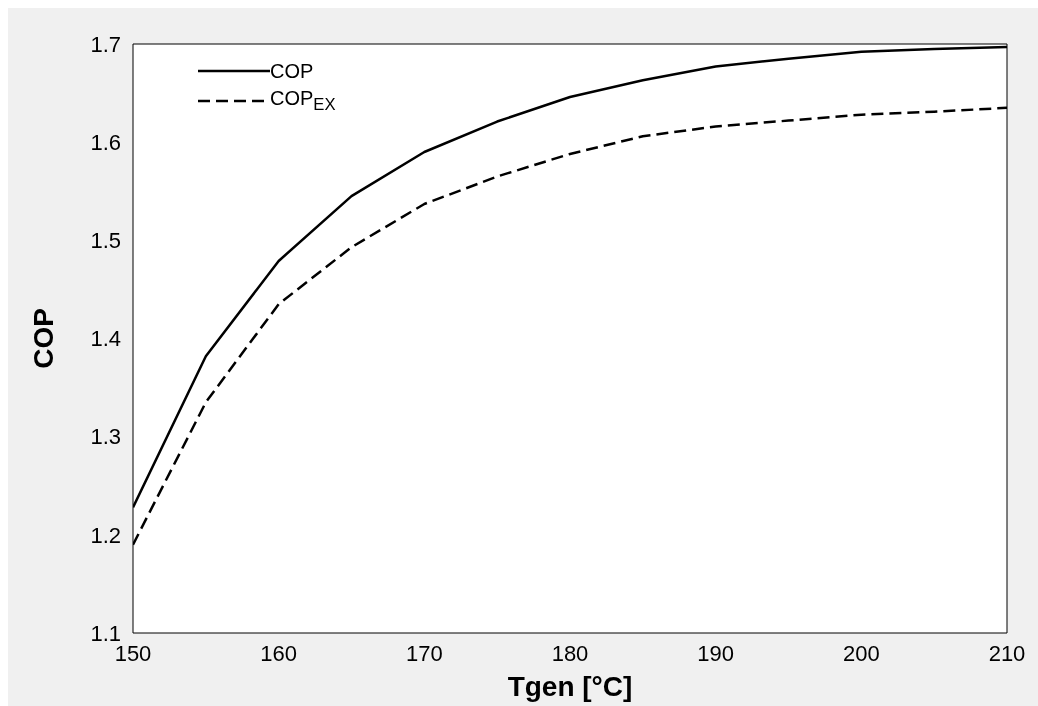  I want to click on x-axis-title: Tgen [°C], so click(570, 686).